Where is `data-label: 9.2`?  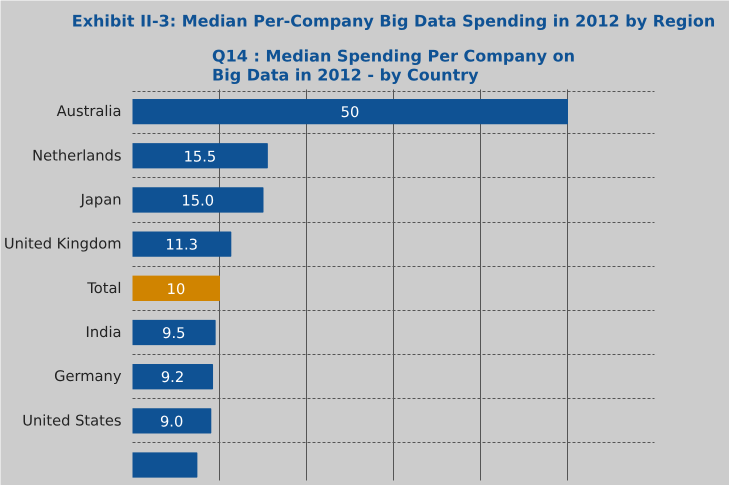
data-label: 9.2 is located at coordinates (172, 377).